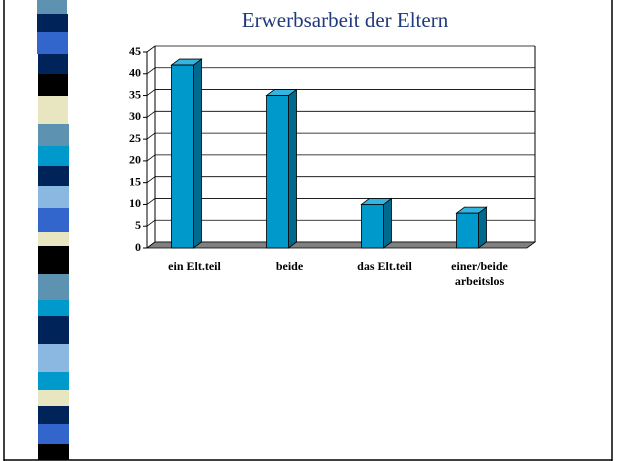 Image resolution: width=623 pixels, height=461 pixels. Describe the element at coordinates (135, 181) in the screenshot. I see `y-tick-label: 15` at that location.